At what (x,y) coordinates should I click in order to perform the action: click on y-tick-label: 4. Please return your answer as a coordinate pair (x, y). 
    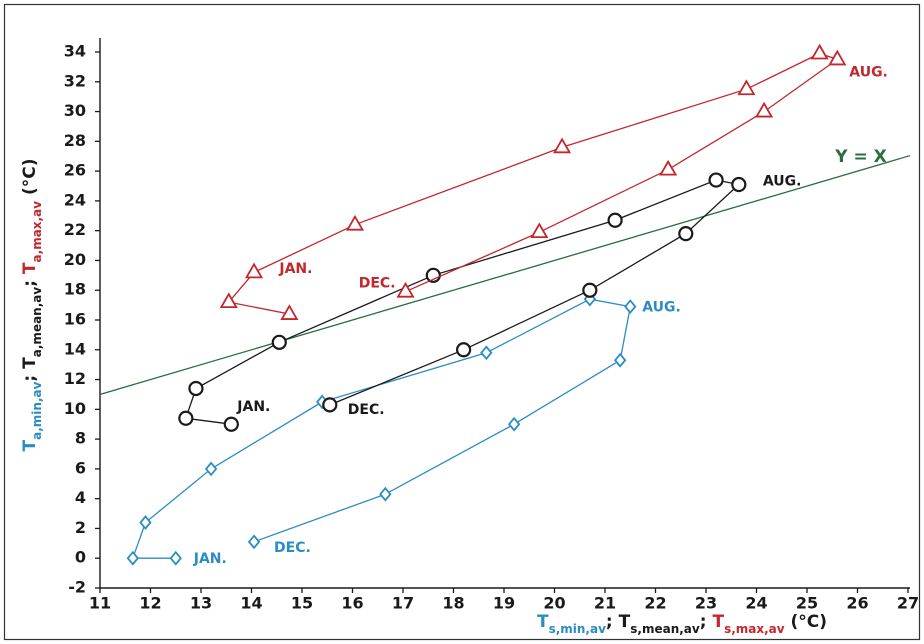
    Looking at the image, I should click on (80, 497).